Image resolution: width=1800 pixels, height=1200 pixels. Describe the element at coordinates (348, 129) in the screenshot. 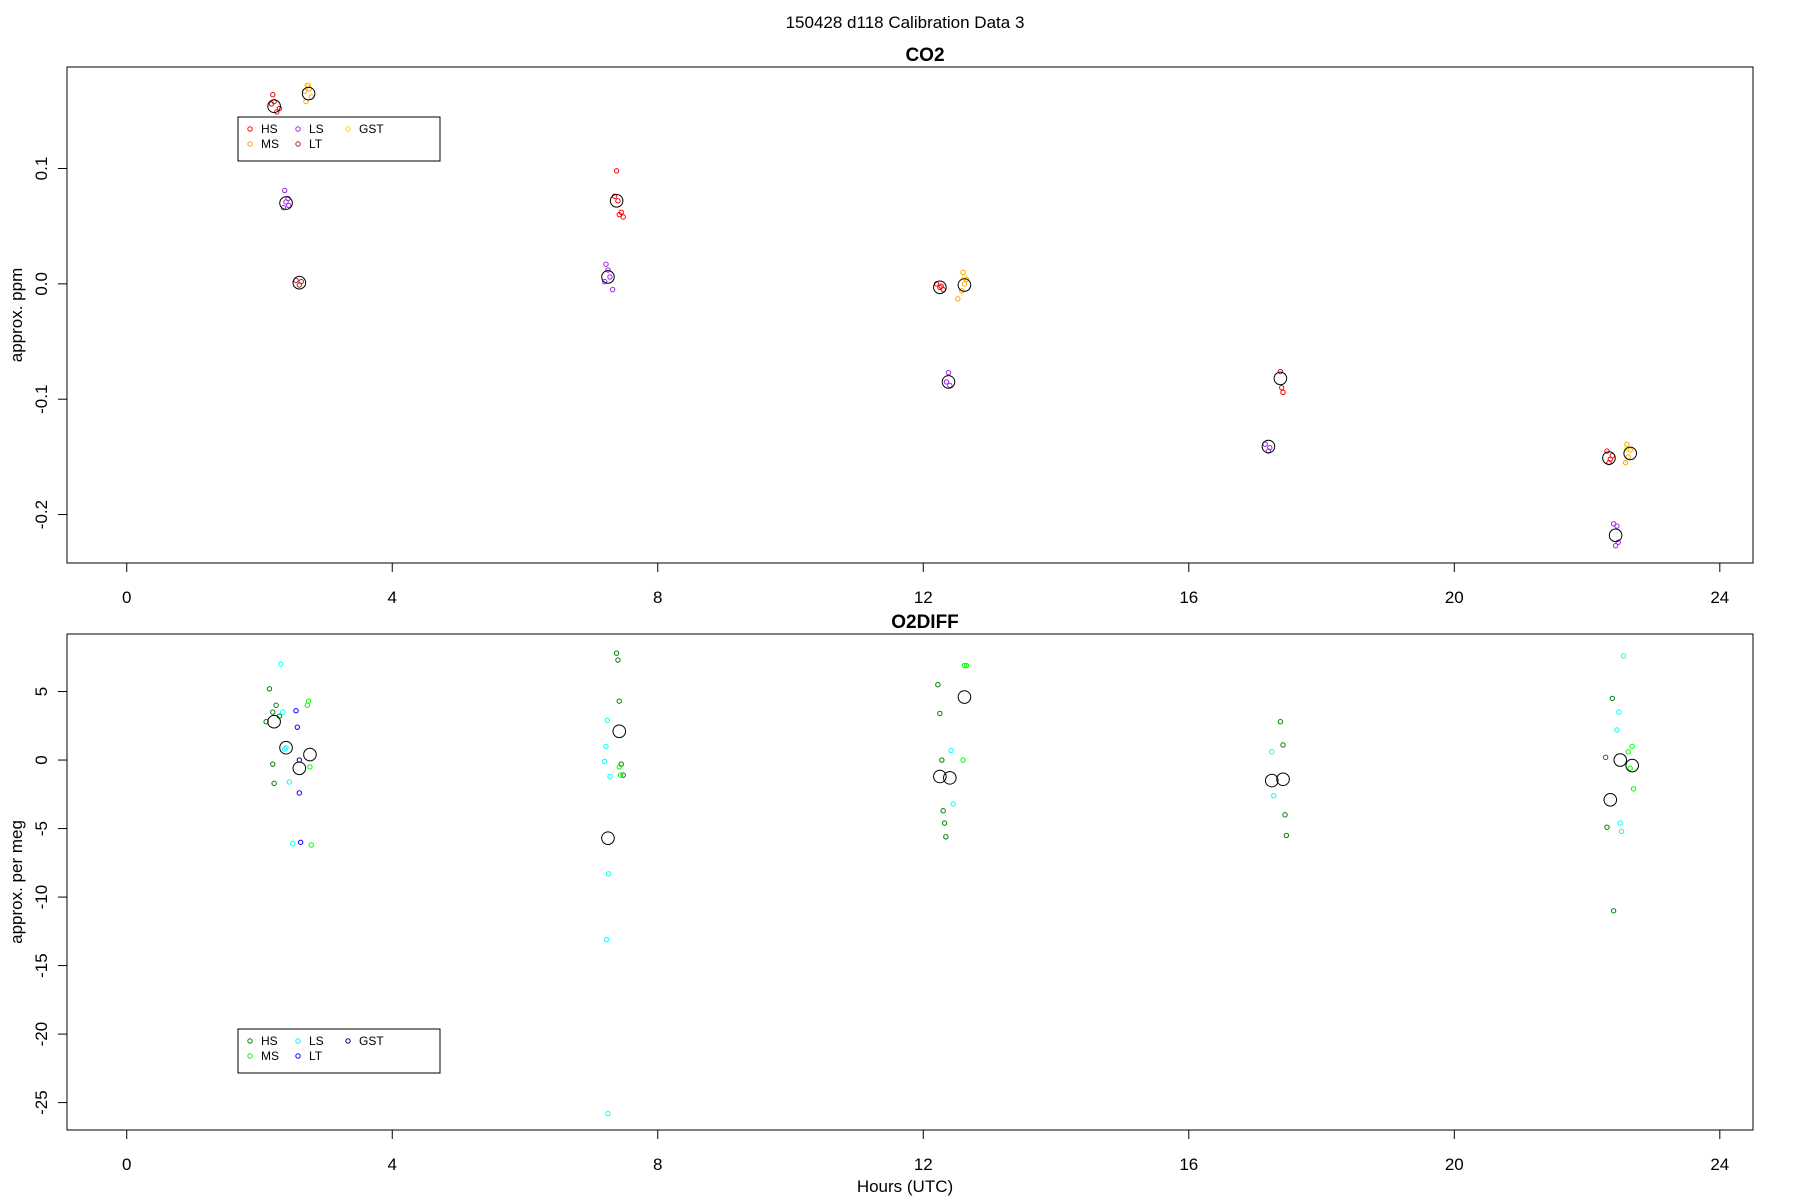

I see `legend-marker-gst` at that location.